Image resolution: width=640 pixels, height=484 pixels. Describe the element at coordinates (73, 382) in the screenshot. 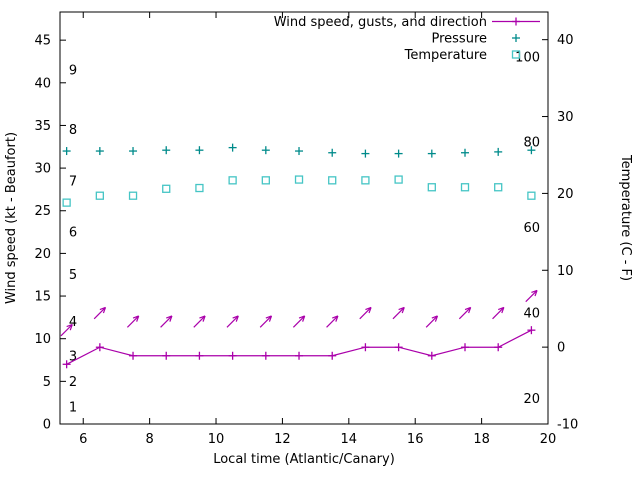

I see `beaufort-label: 2` at that location.